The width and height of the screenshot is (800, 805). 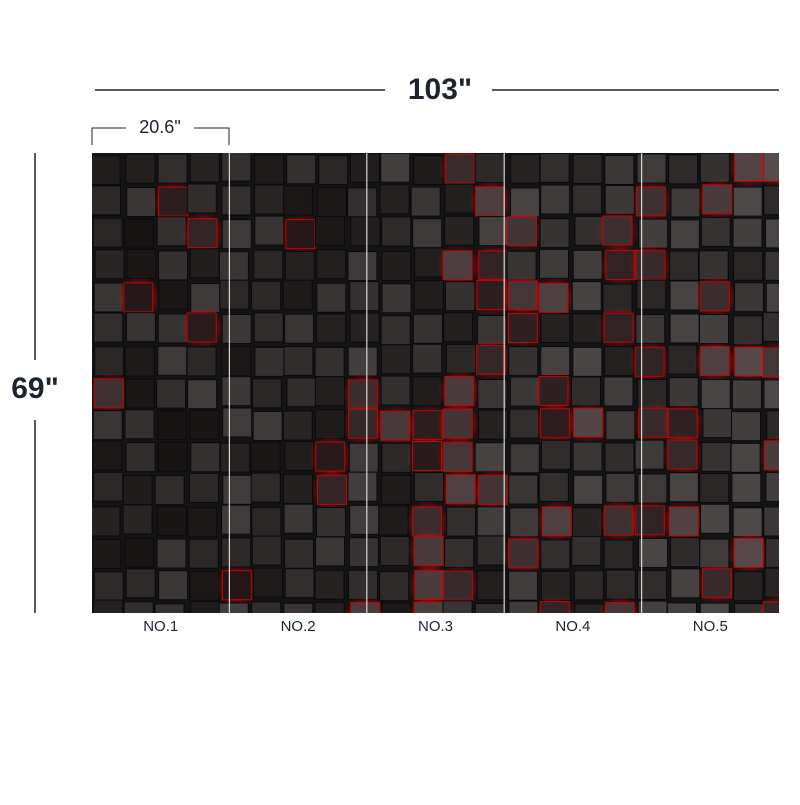 What do you see at coordinates (572, 626) in the screenshot?
I see `panel-label: NO.4` at bounding box center [572, 626].